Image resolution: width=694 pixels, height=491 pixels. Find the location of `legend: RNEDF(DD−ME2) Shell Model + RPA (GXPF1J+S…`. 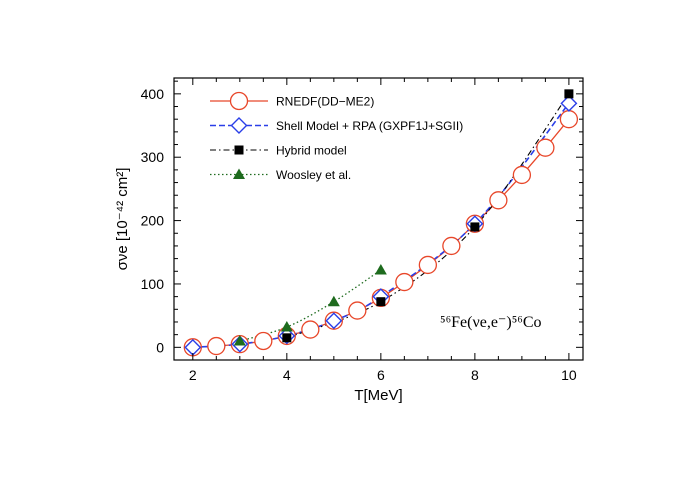

legend: RNEDF(DD−ME2) Shell Model + RPA (GXPF1J+S… is located at coordinates (336, 136).